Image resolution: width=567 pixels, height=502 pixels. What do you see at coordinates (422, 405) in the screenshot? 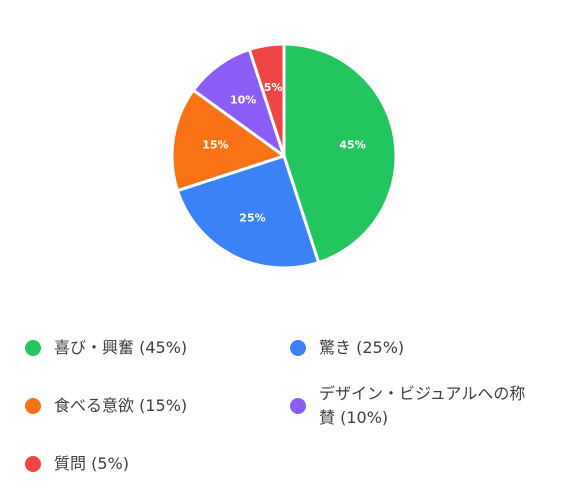
I see `legend-label: デザイン・ビジュアルへの称賛 (10%)` at bounding box center [422, 405].